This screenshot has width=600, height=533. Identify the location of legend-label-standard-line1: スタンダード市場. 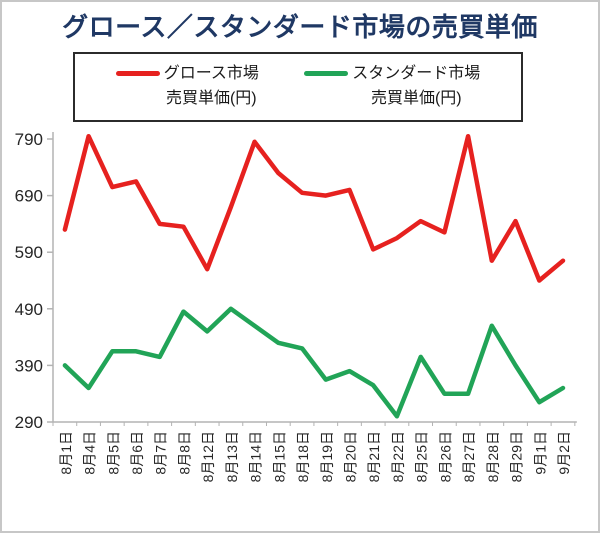
(416, 74).